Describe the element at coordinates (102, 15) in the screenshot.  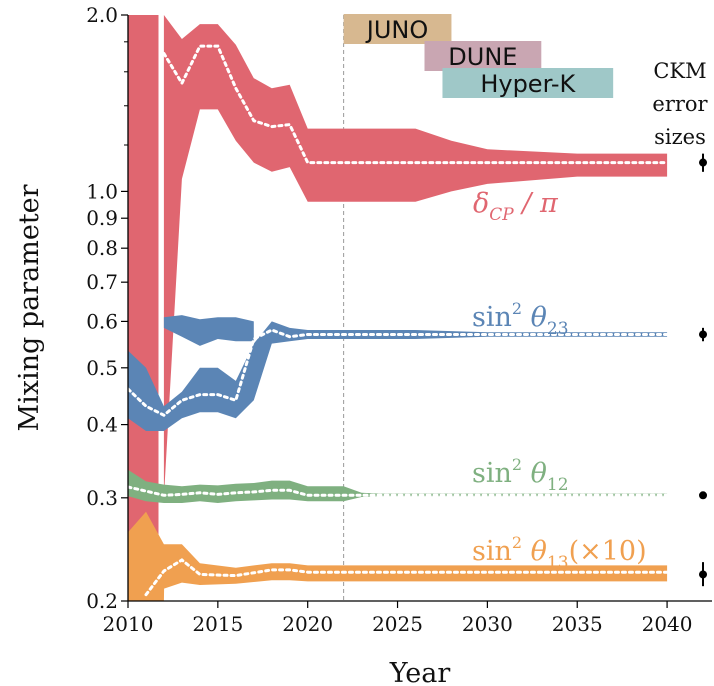
I see `y-tick-label-2.0: 2.0` at that location.